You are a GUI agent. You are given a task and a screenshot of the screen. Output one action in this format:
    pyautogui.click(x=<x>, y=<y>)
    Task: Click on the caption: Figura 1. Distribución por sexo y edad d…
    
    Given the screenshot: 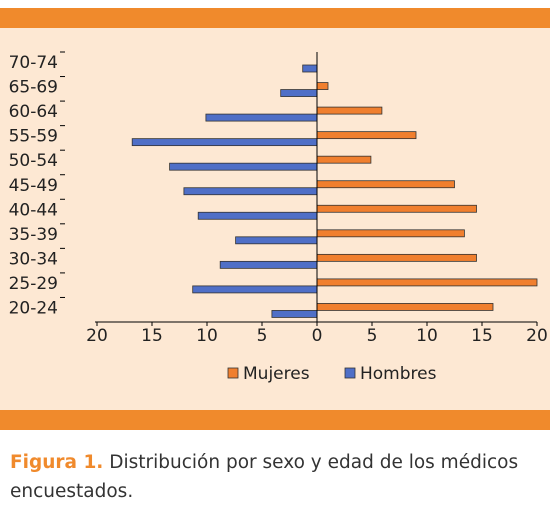 What is the action you would take?
    pyautogui.click(x=279, y=477)
    